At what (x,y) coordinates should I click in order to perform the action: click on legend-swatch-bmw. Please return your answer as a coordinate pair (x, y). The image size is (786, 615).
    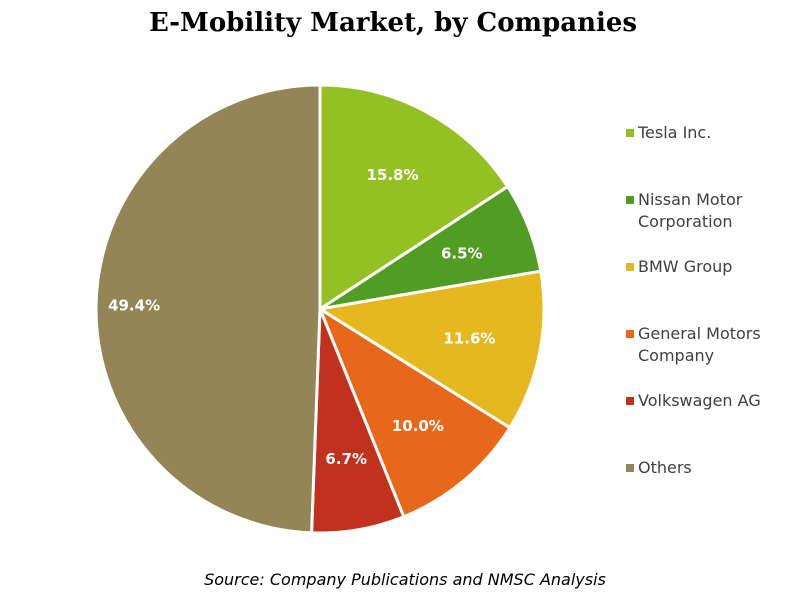
    Looking at the image, I should click on (630, 267).